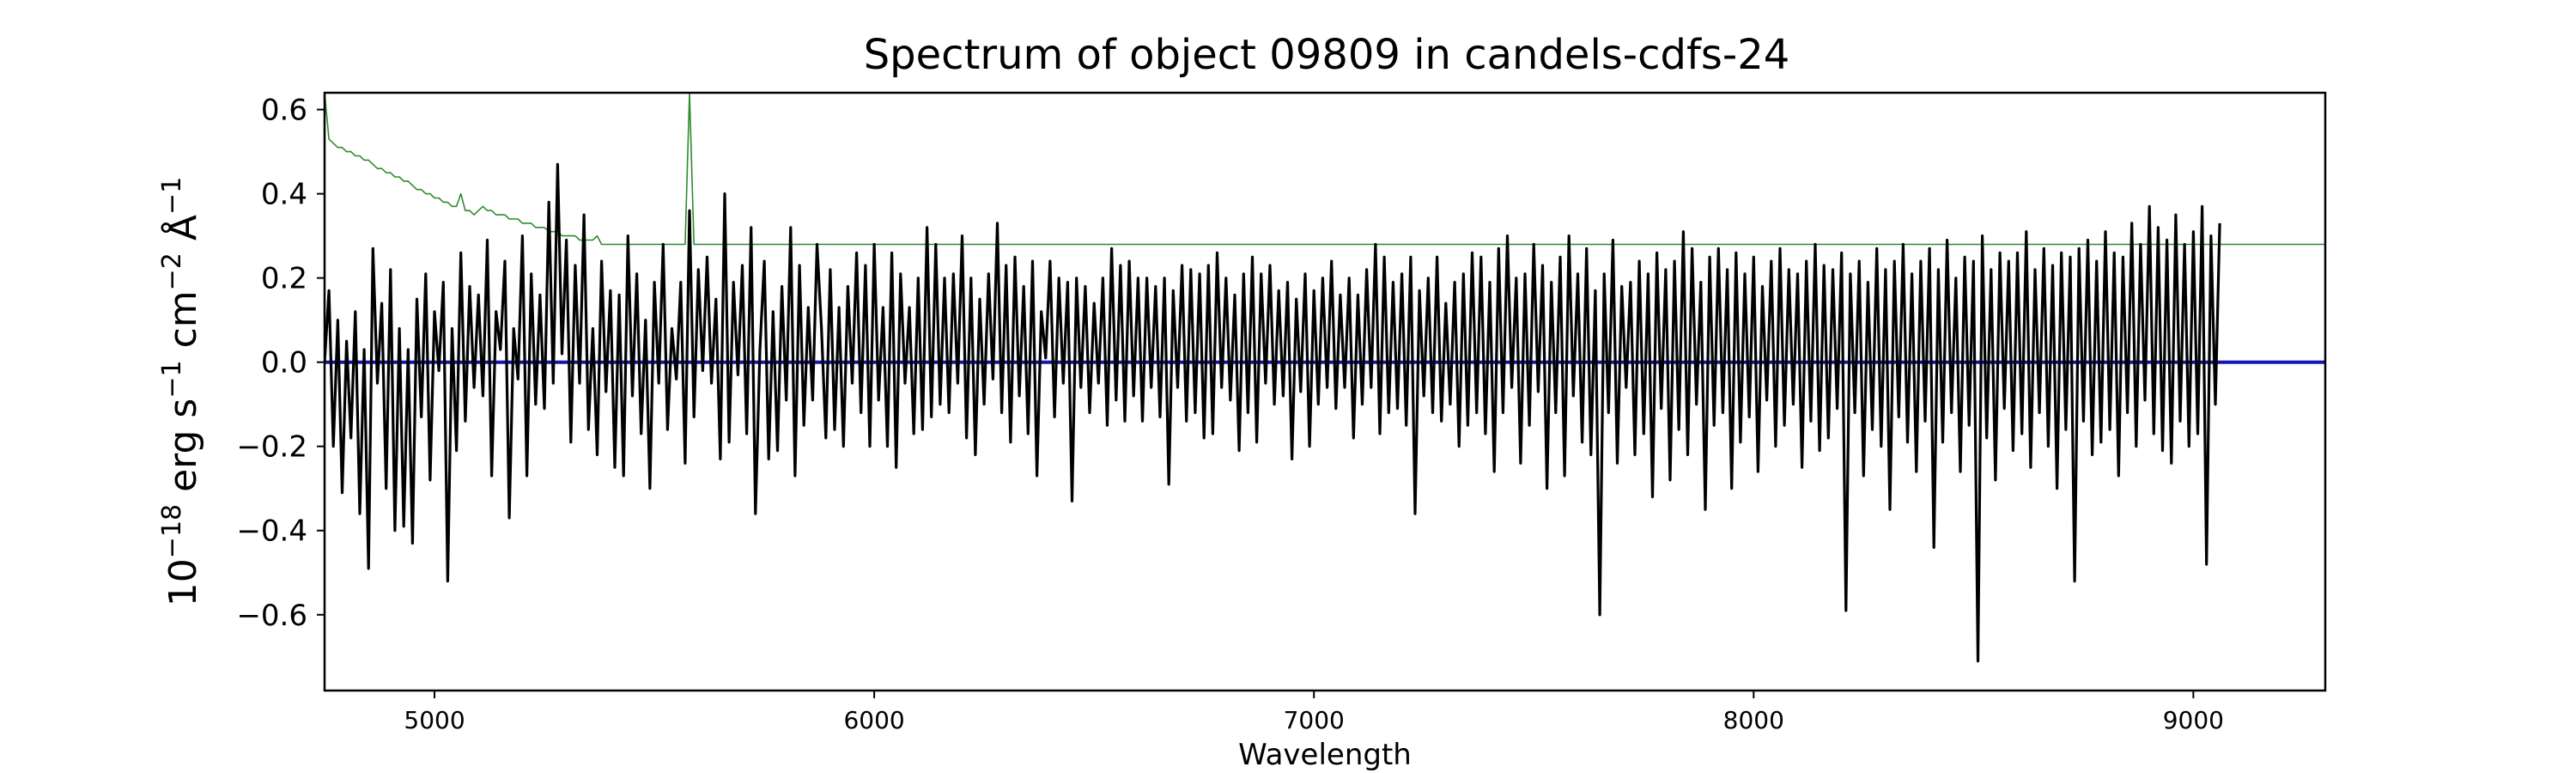  Describe the element at coordinates (874, 720) in the screenshot. I see `x-tick-label: 6000` at that location.